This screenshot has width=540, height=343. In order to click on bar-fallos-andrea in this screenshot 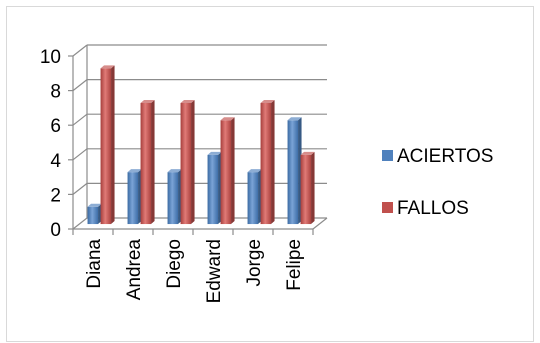, I will do `click(147, 162)`.